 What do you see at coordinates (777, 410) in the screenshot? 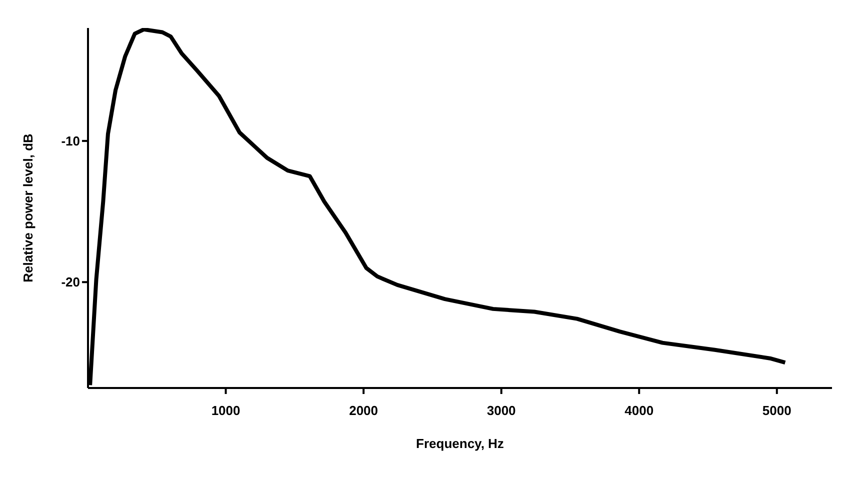
I see `x-tick-label: 5000` at bounding box center [777, 410].